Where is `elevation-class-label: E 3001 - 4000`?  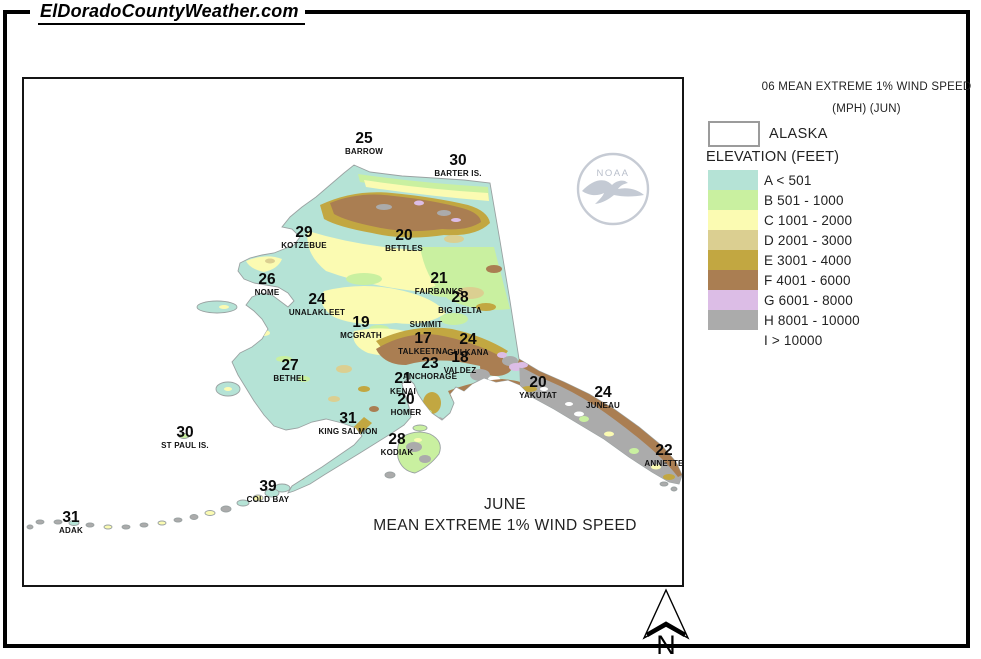 elevation-class-label: E 3001 - 4000 is located at coordinates (808, 260).